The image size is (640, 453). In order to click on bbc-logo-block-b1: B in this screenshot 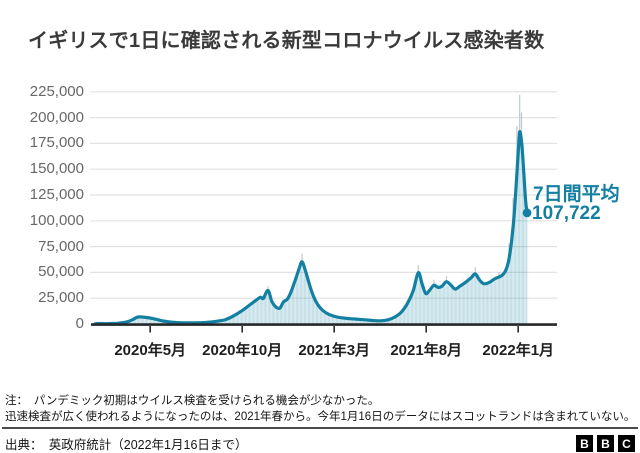, I will do `click(584, 443)`.